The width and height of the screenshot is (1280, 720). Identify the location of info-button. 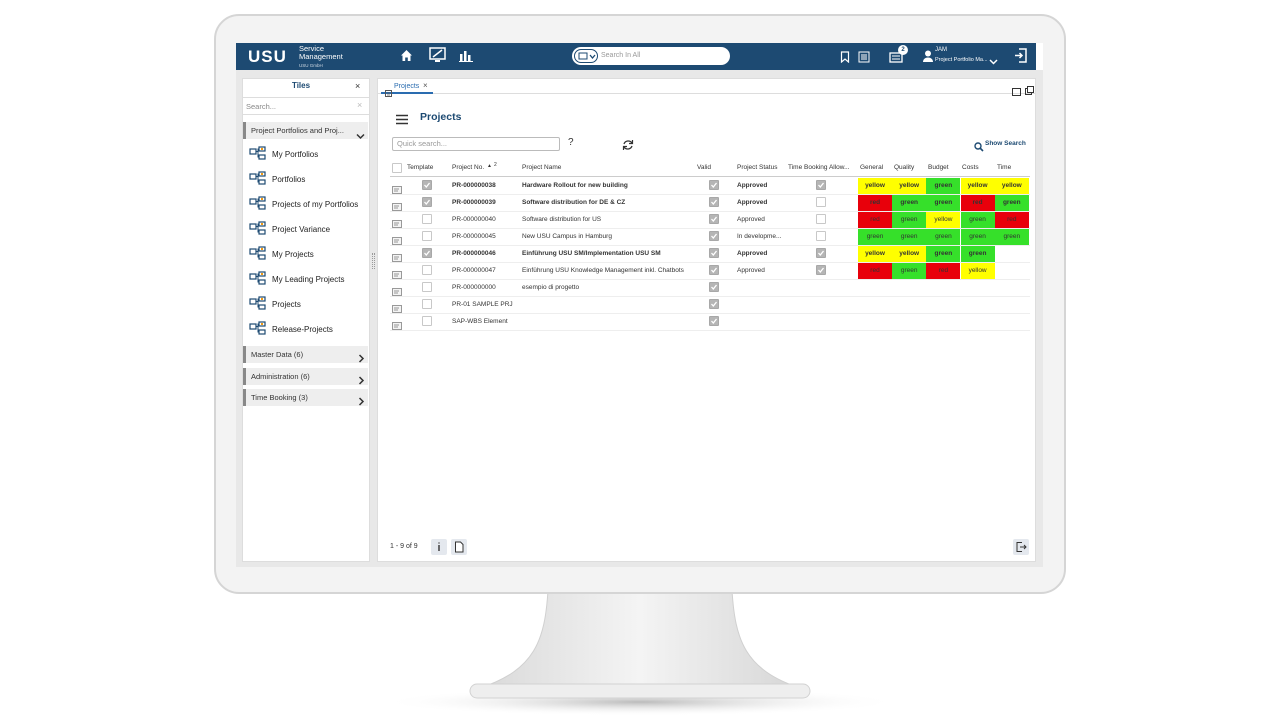
(439, 547).